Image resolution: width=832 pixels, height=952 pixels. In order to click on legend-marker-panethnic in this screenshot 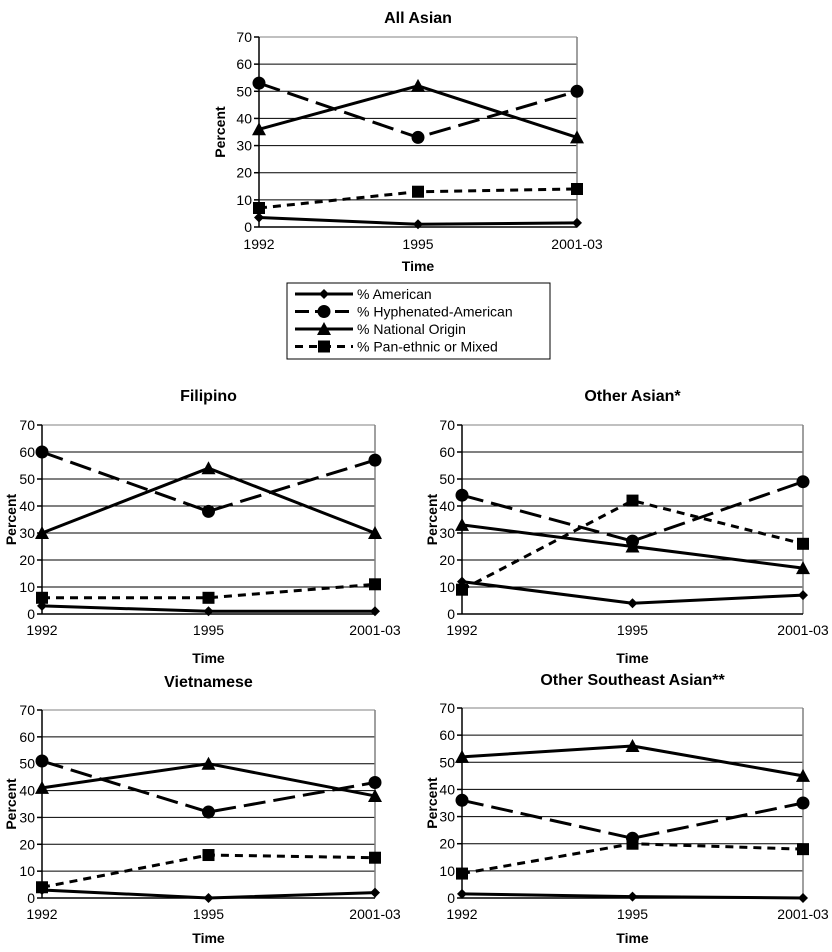, I will do `click(324, 346)`.